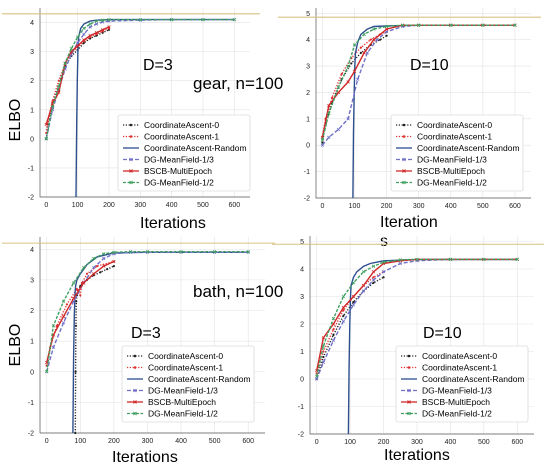 Image resolution: width=552 pixels, height=472 pixels. What do you see at coordinates (148, 441) in the screenshot?
I see `x-tick-label: 300` at bounding box center [148, 441].